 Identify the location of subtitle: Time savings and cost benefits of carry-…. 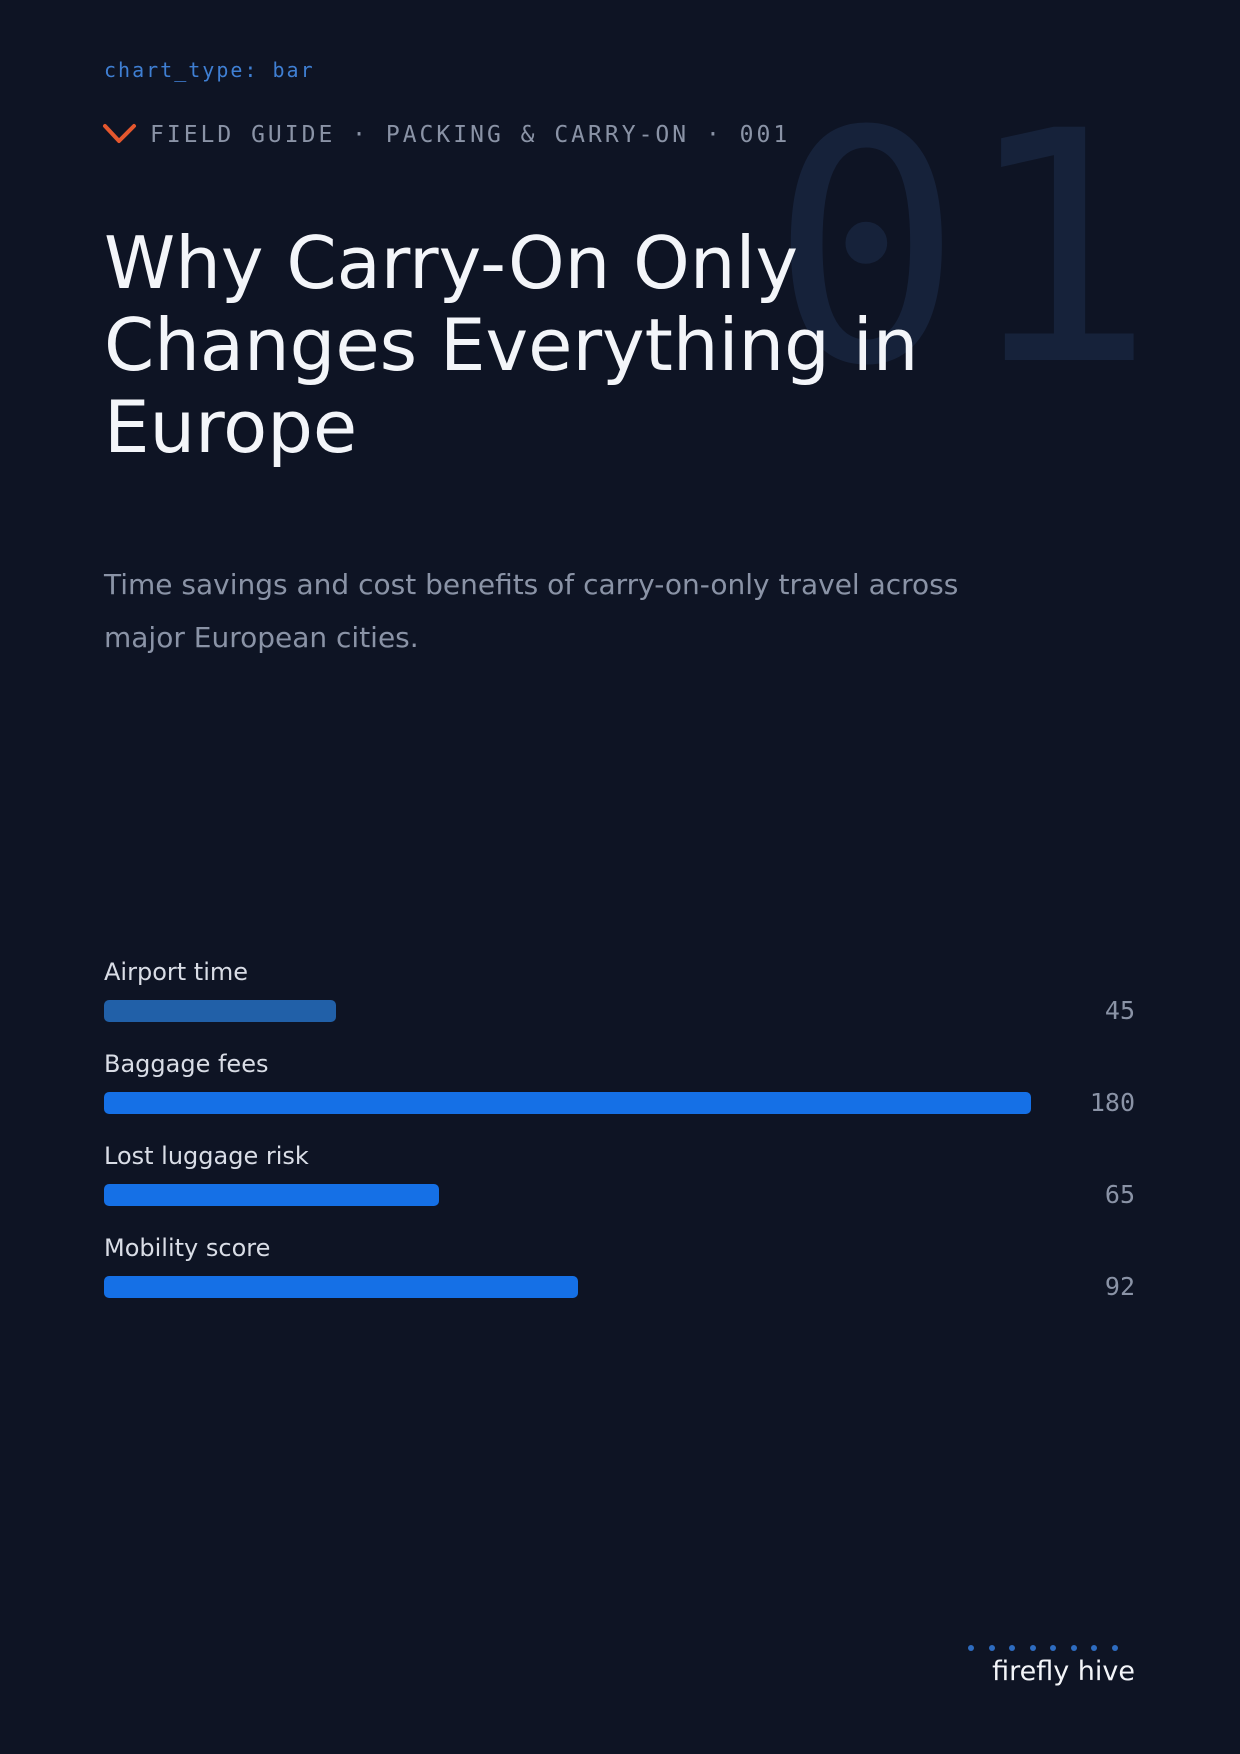
(531, 611).